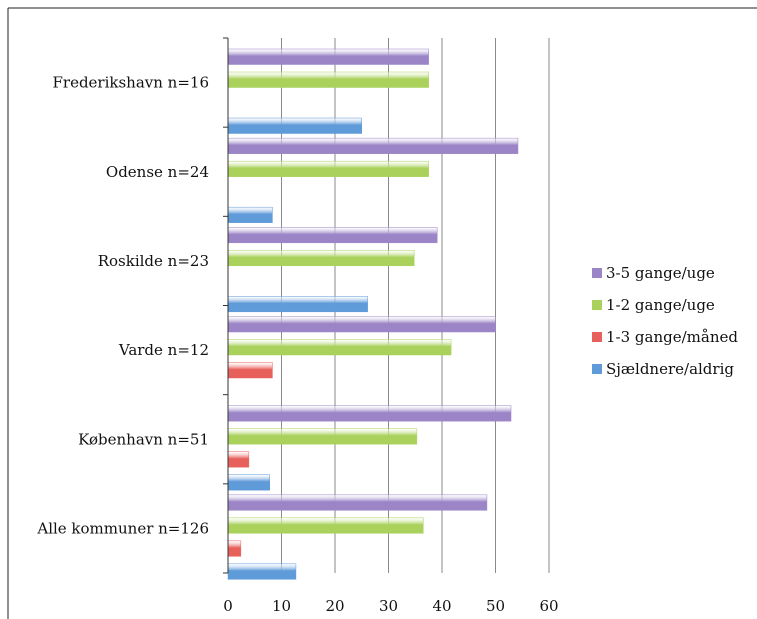  I want to click on x-tick-label: 0, so click(228, 606).